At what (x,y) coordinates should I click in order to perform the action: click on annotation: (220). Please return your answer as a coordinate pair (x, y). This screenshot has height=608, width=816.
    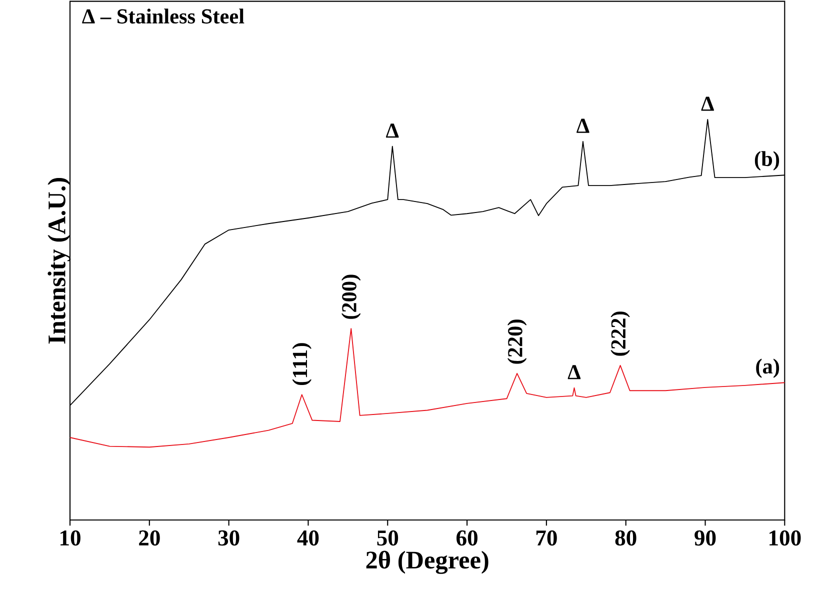
    Looking at the image, I should click on (517, 342).